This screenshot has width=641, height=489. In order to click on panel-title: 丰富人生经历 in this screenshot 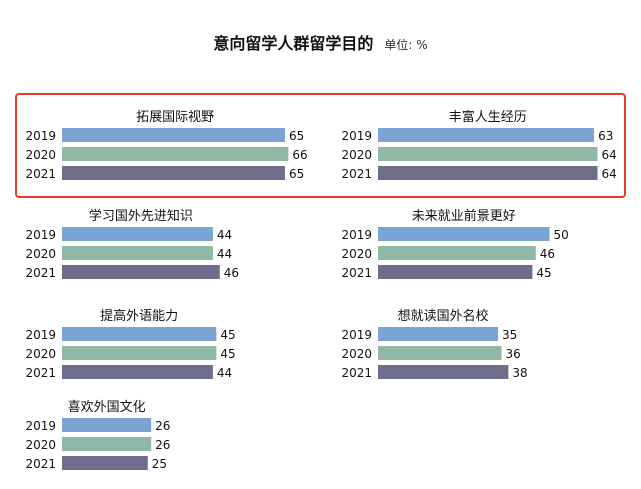, I will do `click(488, 117)`.